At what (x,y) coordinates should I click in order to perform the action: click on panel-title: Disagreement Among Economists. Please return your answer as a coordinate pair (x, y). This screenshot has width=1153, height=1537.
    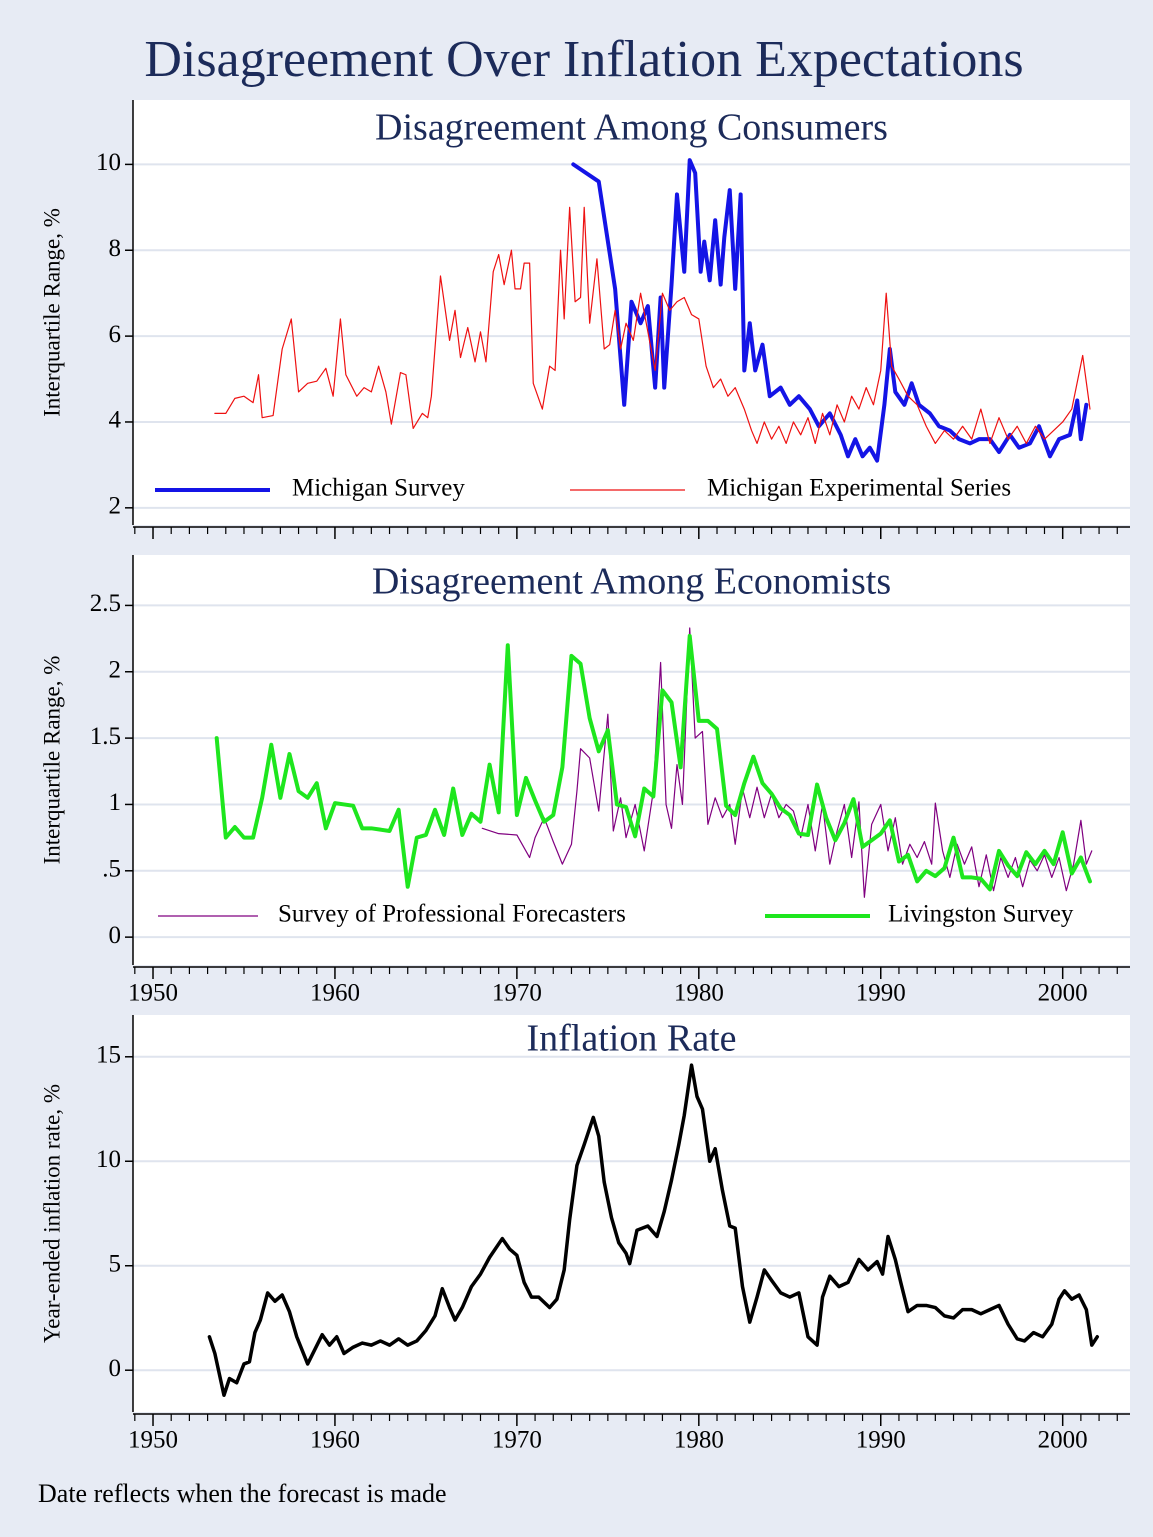
    Looking at the image, I should click on (631, 582).